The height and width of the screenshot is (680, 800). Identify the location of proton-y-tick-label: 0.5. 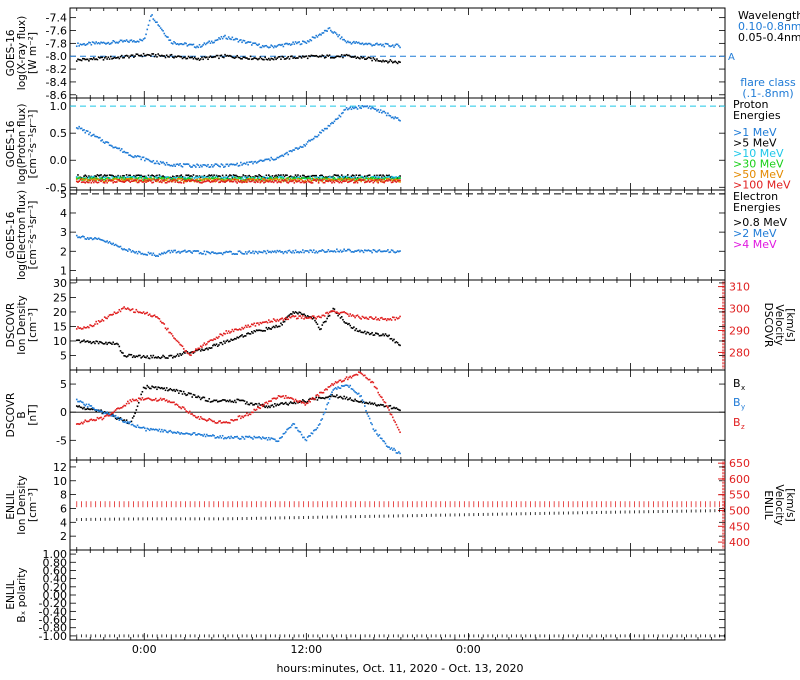
(59, 133).